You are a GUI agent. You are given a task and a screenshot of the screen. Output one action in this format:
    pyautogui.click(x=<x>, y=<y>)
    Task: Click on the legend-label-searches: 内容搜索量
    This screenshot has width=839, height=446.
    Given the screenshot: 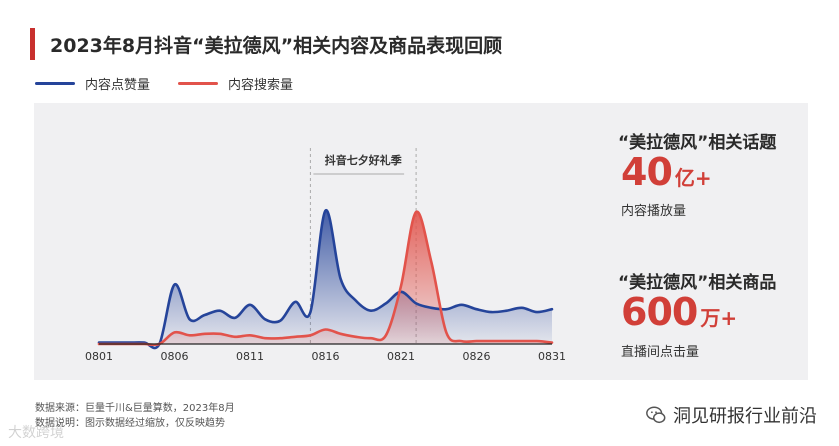 What is the action you would take?
    pyautogui.click(x=261, y=85)
    